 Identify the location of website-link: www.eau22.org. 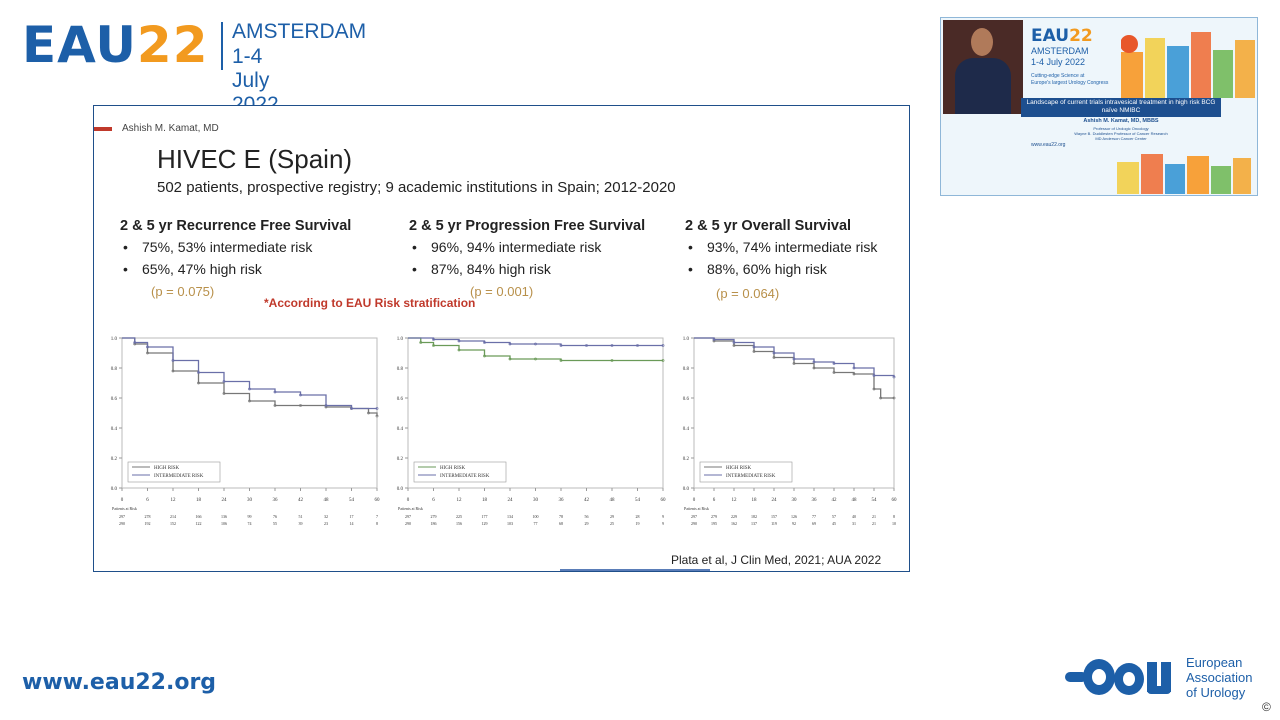
(119, 682).